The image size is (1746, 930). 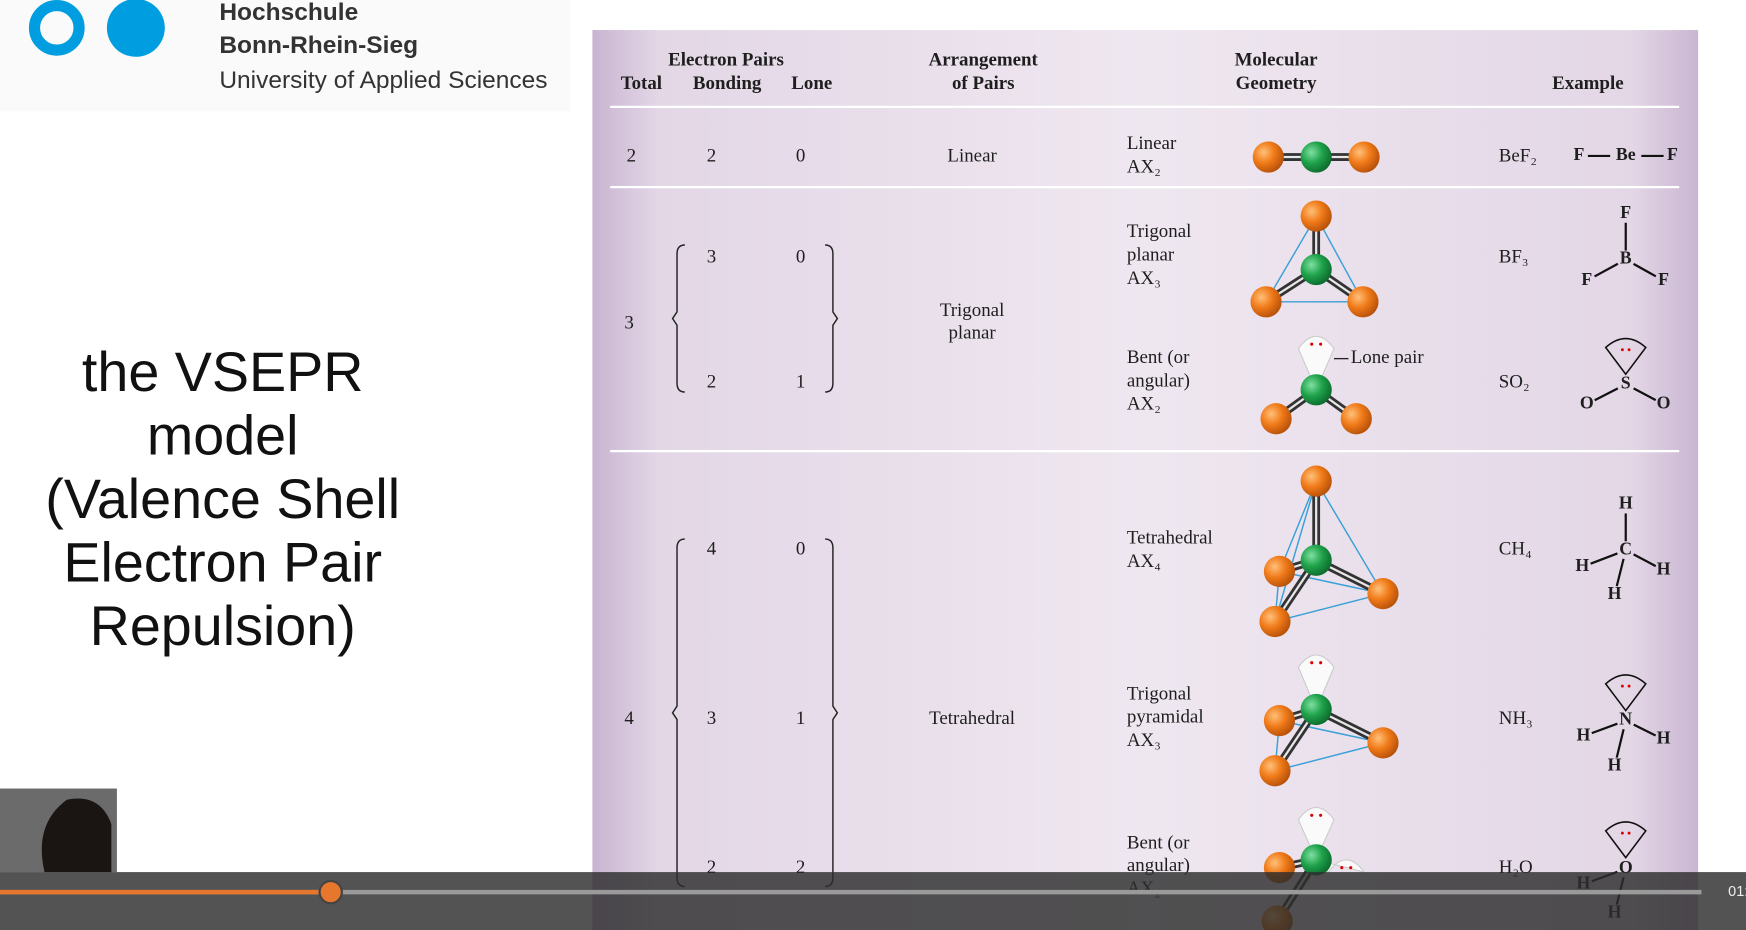 I want to click on lone-cell: 0, so click(x=800, y=155).